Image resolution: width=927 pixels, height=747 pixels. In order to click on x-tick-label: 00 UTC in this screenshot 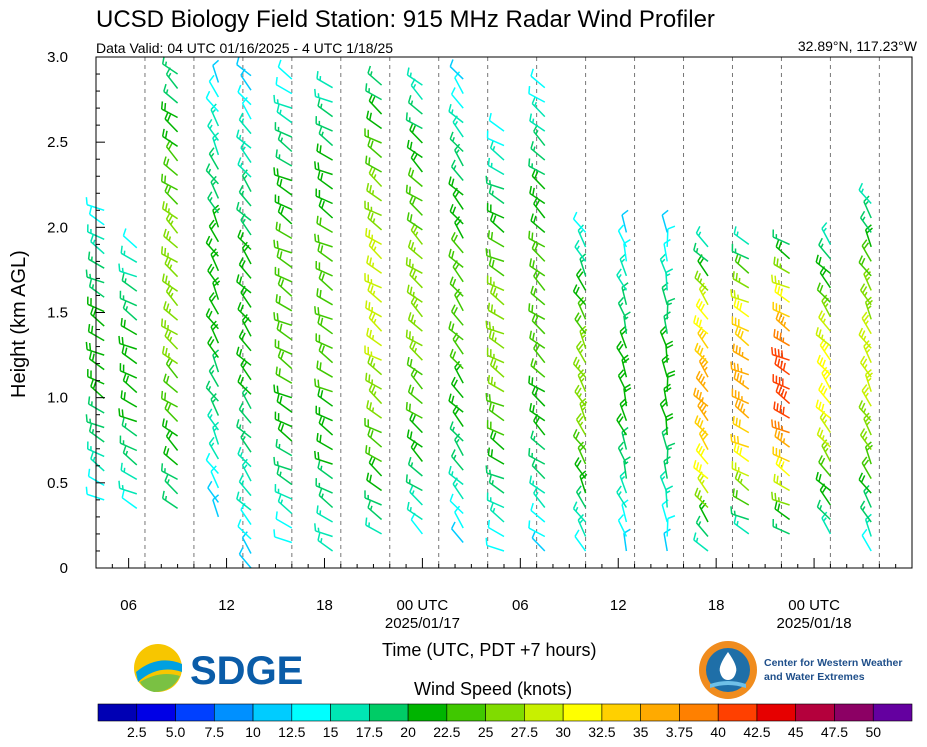, I will do `click(423, 605)`.